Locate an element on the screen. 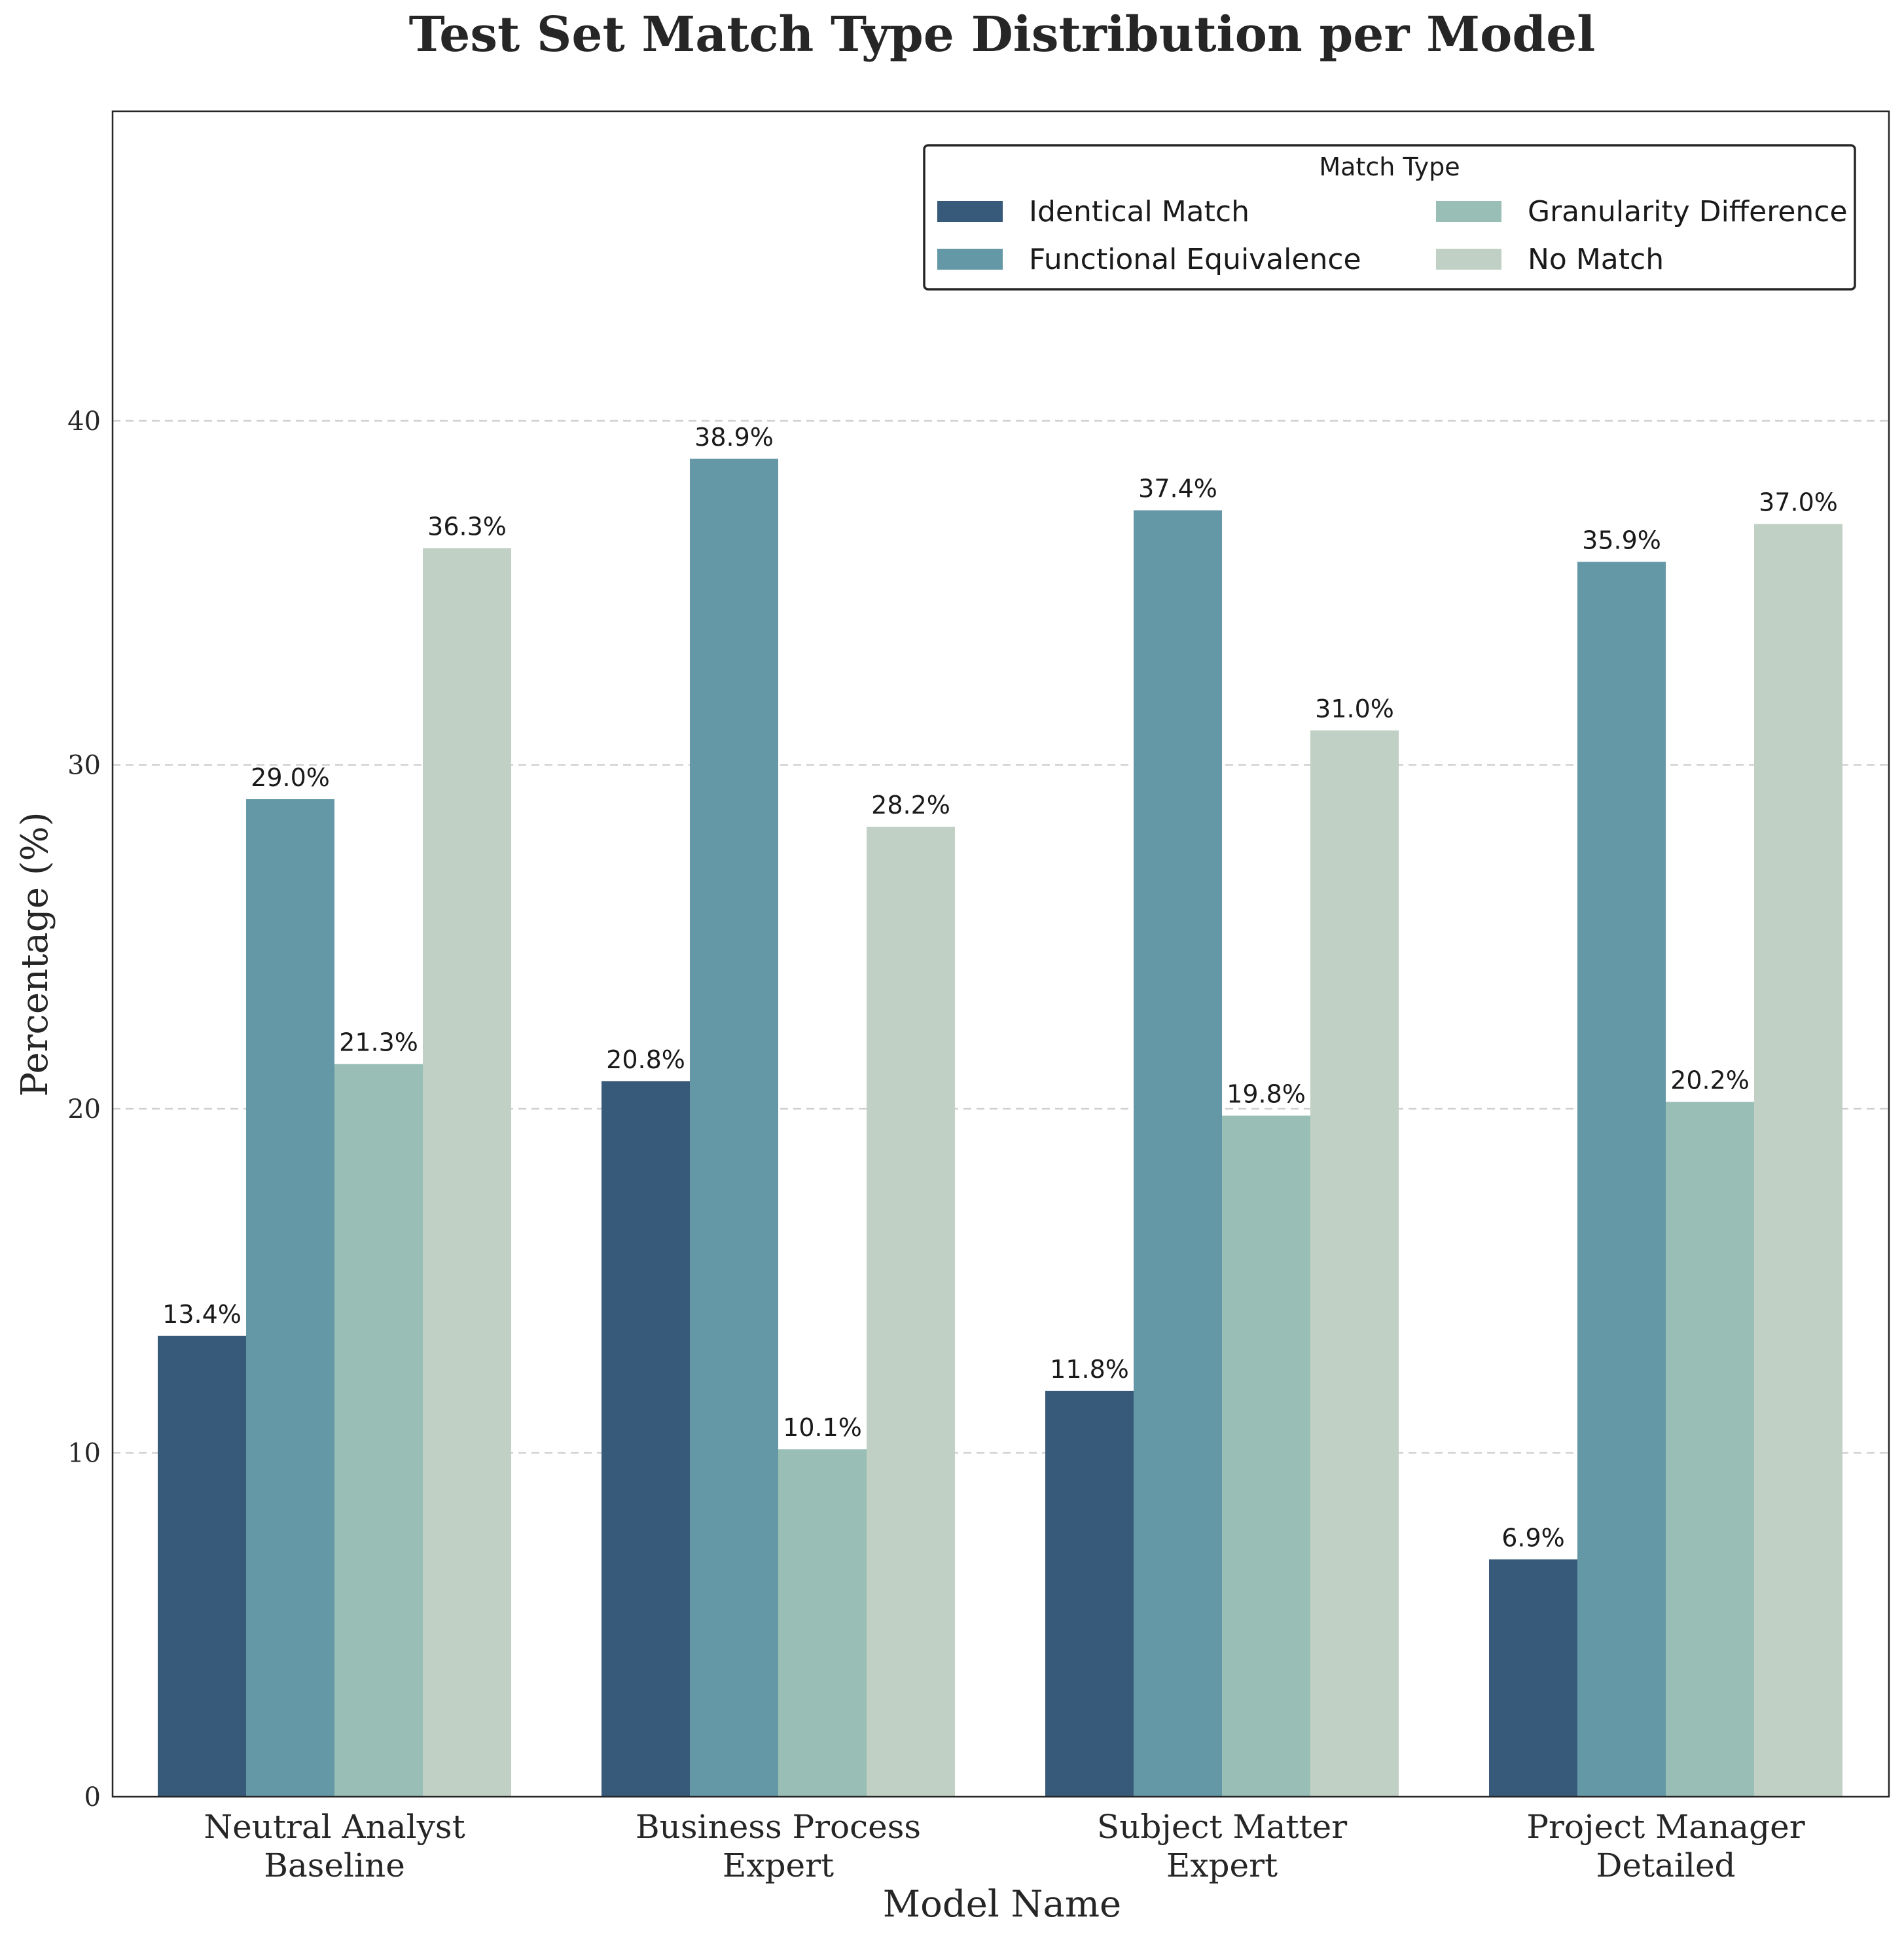 Image resolution: width=1904 pixels, height=1944 pixels. x-tick-label: Business Process is located at coordinates (778, 1827).